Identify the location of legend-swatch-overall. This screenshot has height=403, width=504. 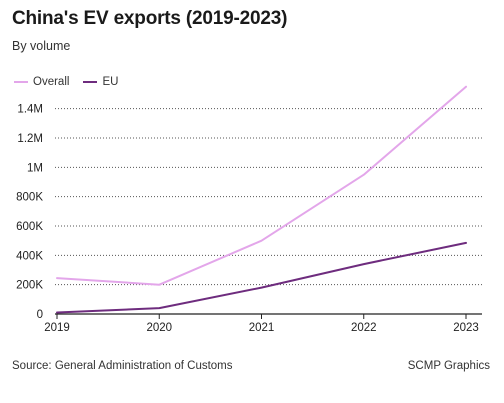
(21, 82).